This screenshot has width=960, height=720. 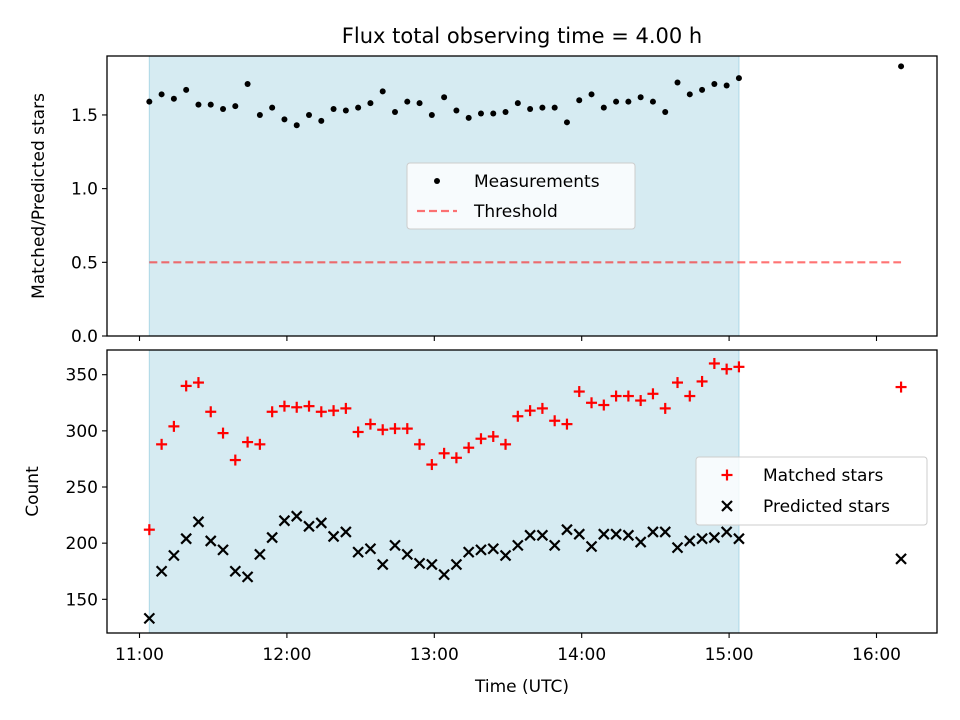 I want to click on y-tick-label: 1.5, so click(x=84, y=116).